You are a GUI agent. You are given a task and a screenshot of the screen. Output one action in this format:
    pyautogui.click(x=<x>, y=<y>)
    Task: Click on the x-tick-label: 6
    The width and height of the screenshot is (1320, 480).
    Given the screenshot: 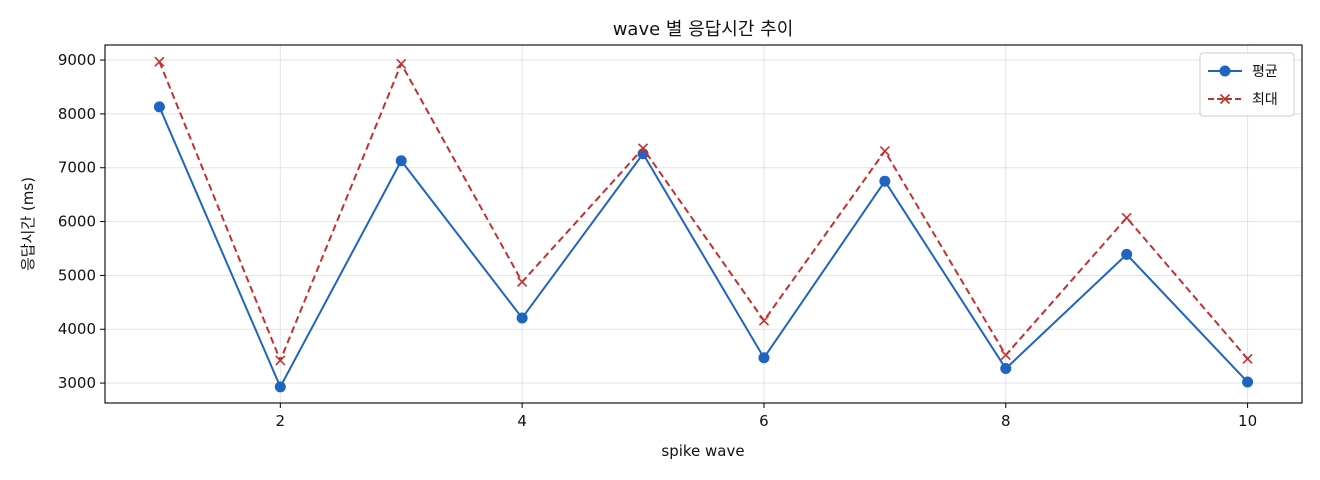 What is the action you would take?
    pyautogui.click(x=764, y=421)
    